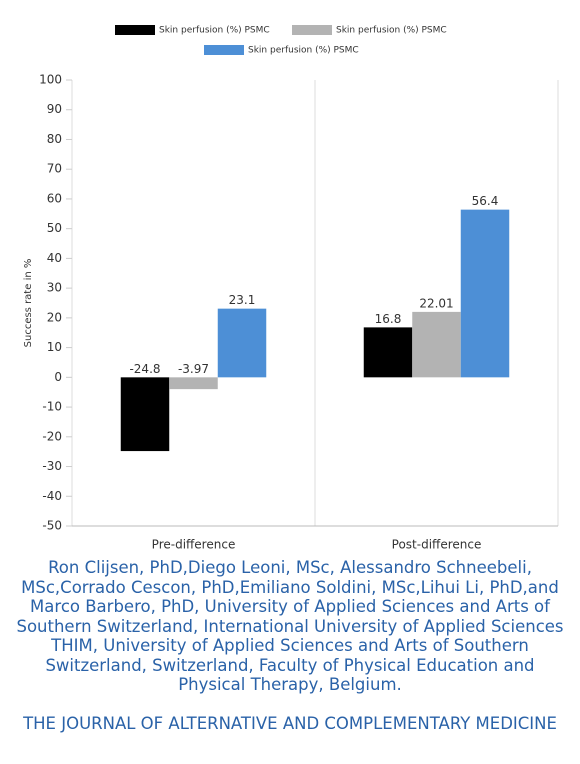 This screenshot has height=764, width=580. I want to click on x-tick-label: Post-difference, so click(437, 545).